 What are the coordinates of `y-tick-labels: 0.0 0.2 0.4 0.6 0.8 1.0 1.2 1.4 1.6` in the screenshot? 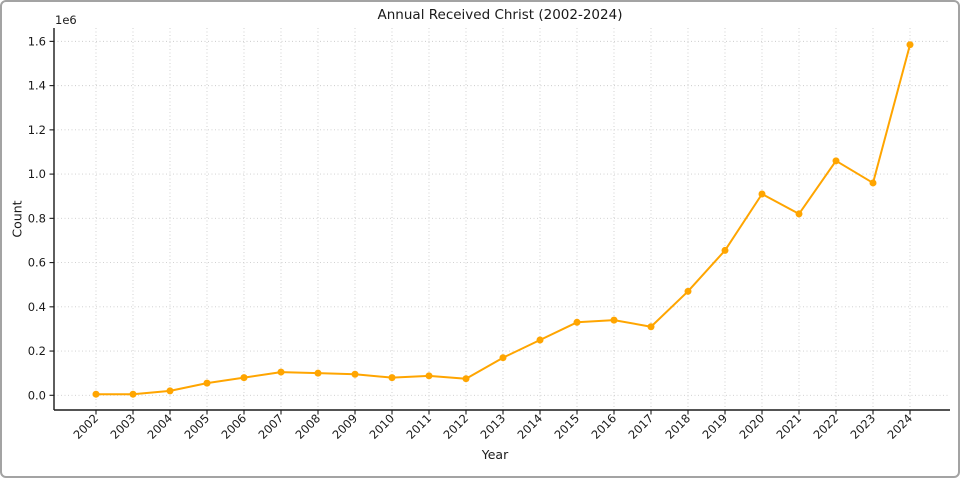 It's located at (37, 218).